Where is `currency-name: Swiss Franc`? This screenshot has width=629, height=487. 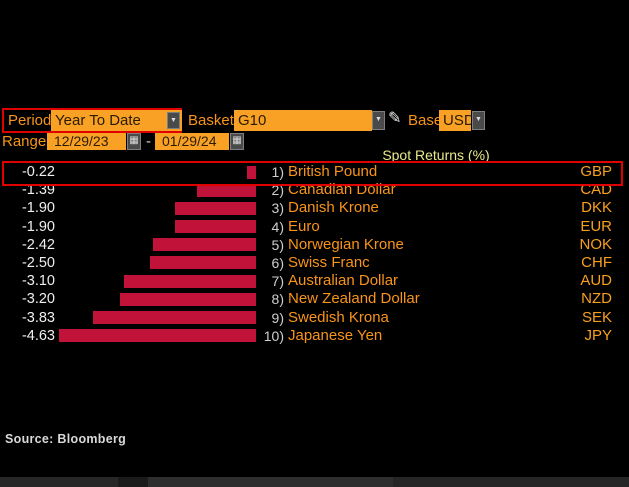 currency-name: Swiss Franc is located at coordinates (329, 262).